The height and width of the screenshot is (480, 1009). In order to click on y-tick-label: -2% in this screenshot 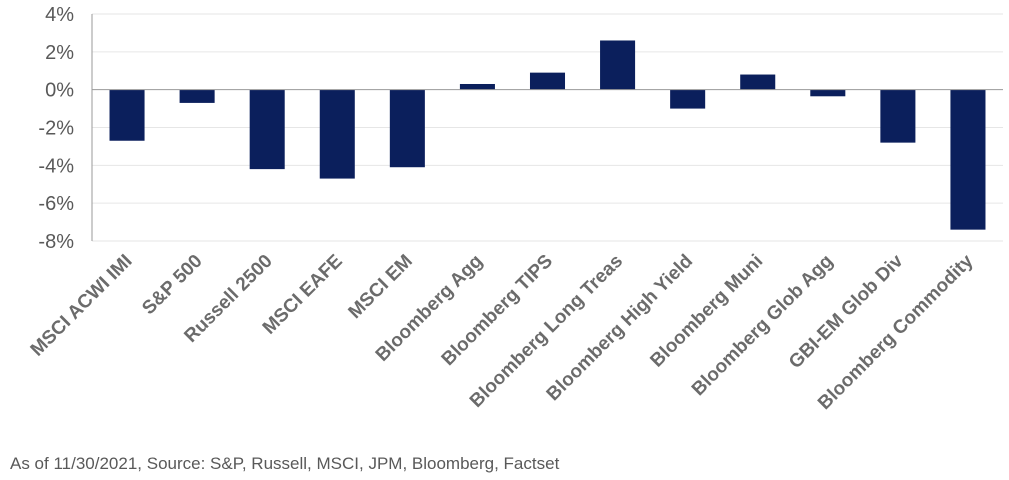, I will do `click(56, 129)`.